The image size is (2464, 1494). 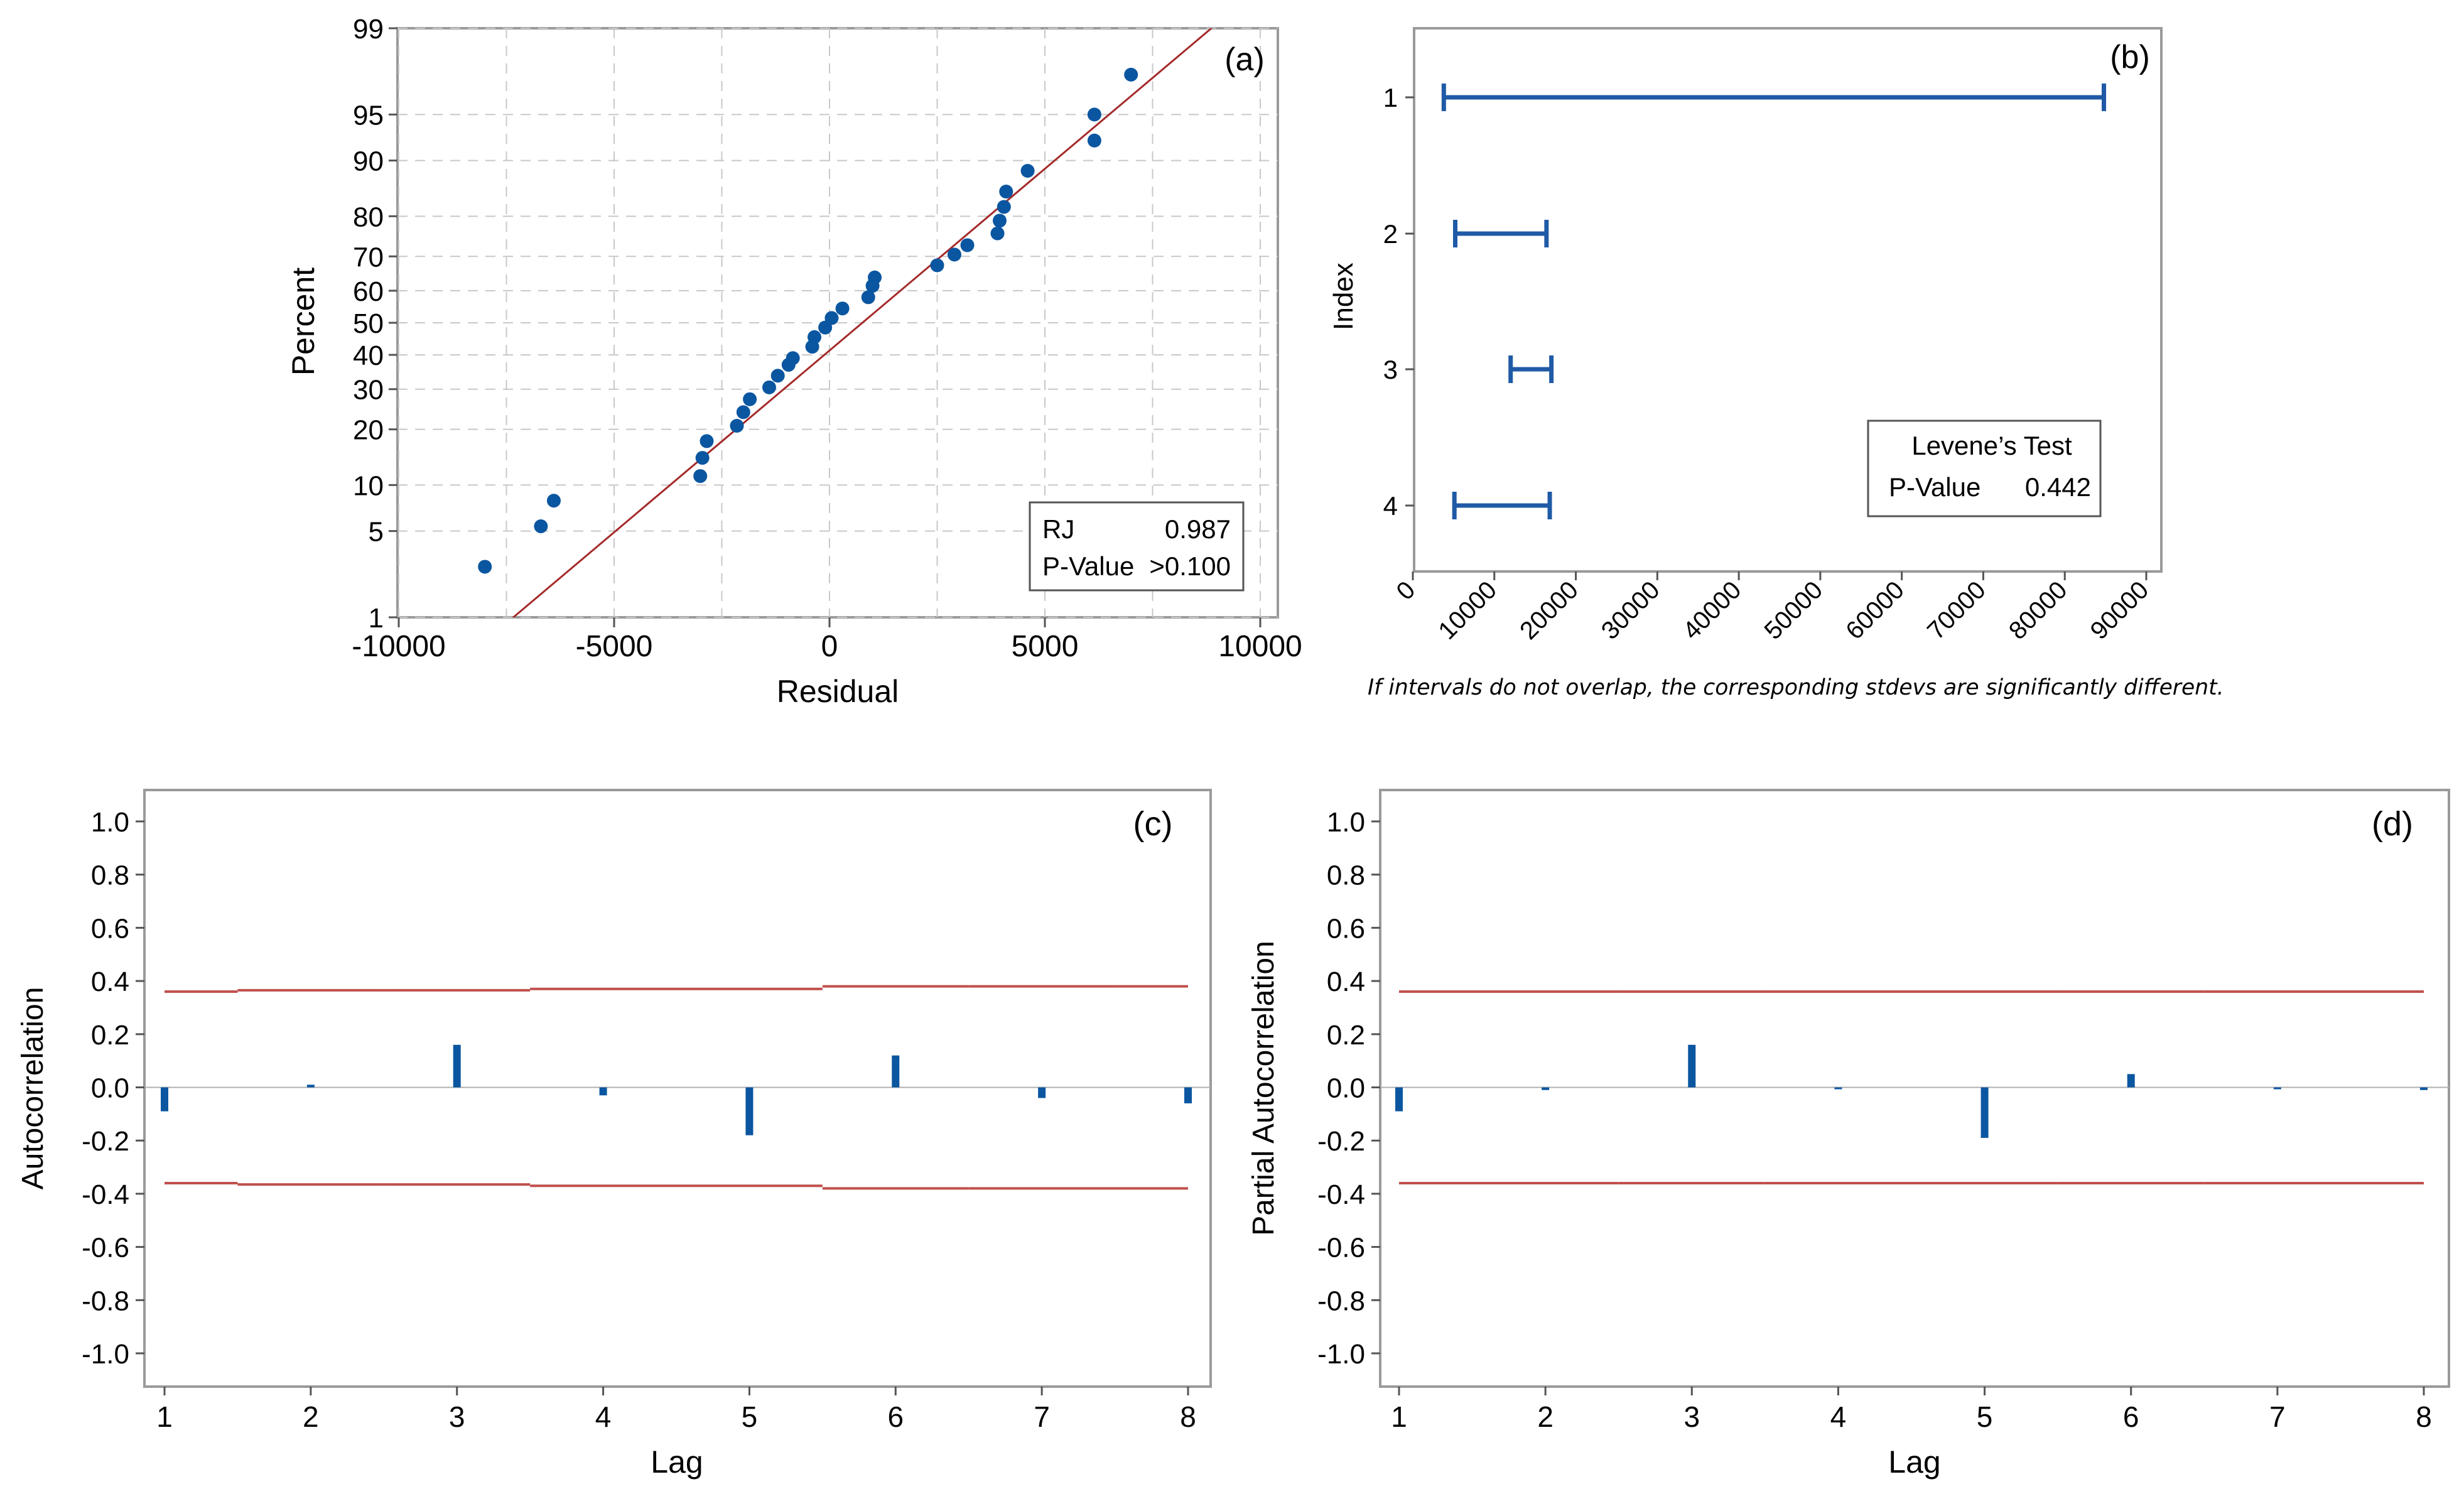 What do you see at coordinates (164, 1416) in the screenshot?
I see `panel-c-x-tick-label: 1` at bounding box center [164, 1416].